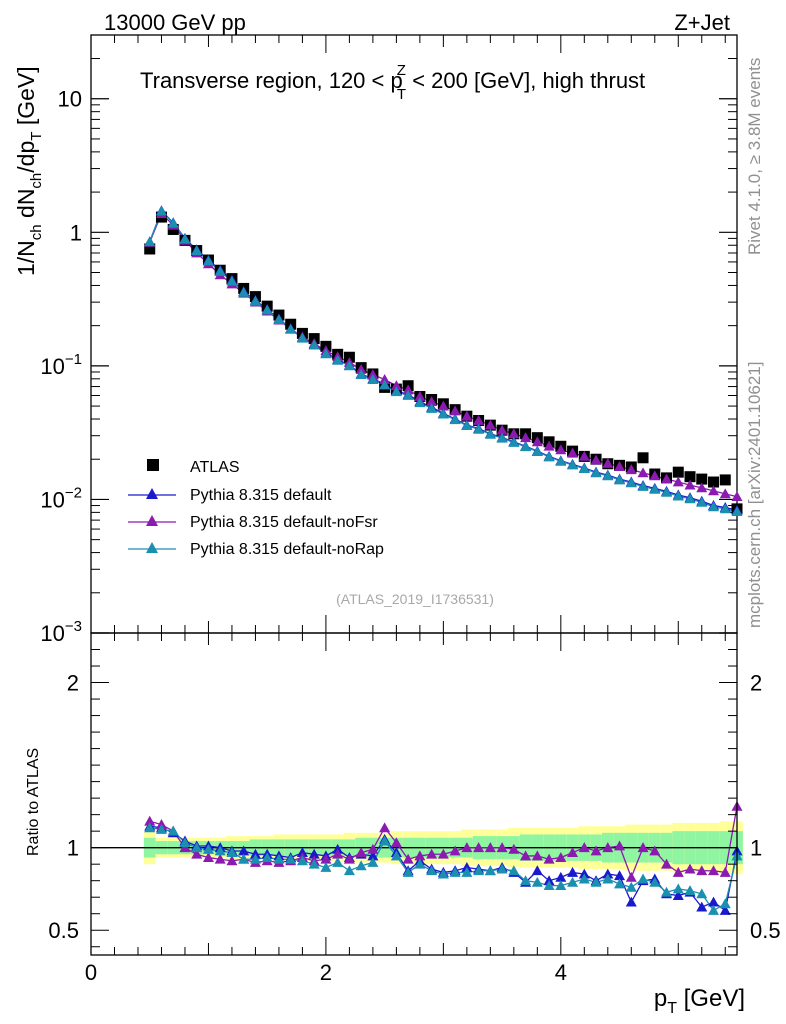  Describe the element at coordinates (754, 156) in the screenshot. I see `rivet-version-label: Rivet 4.1.0, ≥ 3.8M events` at that location.